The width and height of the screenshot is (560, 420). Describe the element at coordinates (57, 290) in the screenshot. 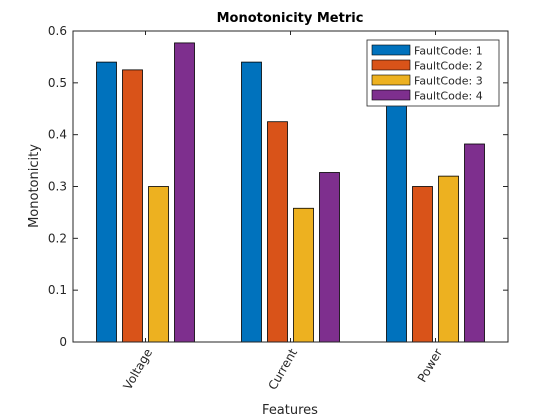

I see `y-tick-label: 0.1` at that location.